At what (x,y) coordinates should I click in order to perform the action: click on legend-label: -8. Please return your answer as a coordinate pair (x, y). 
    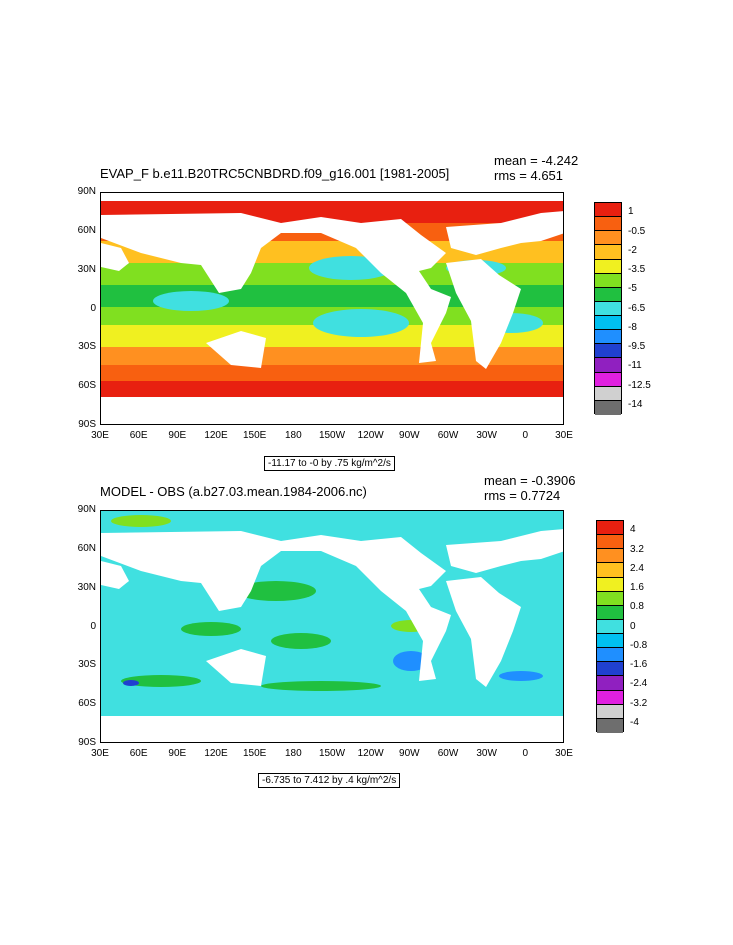
    Looking at the image, I should click on (632, 327).